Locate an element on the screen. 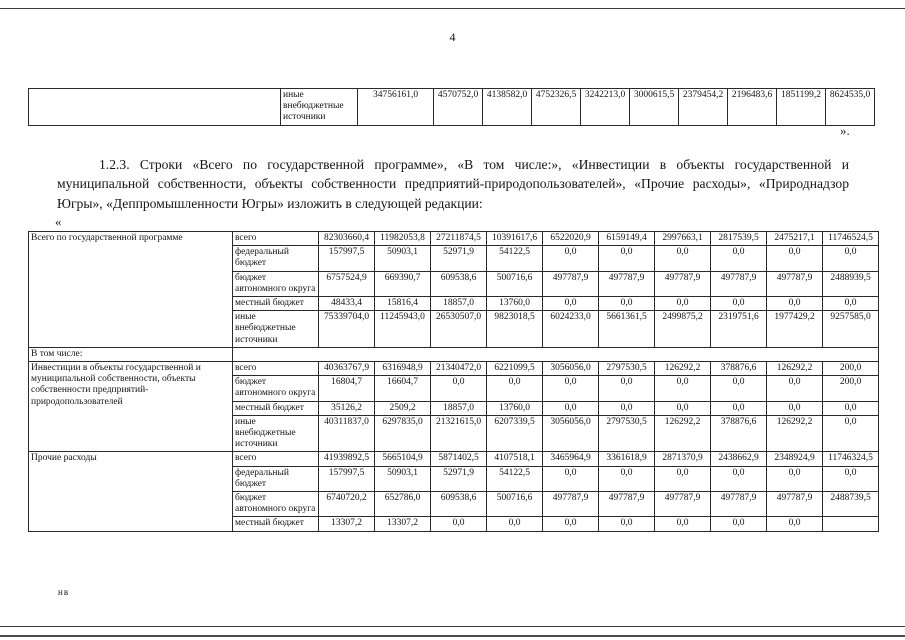 The height and width of the screenshot is (640, 905). top-table-value-cell: 34756161,0 is located at coordinates (395, 107).